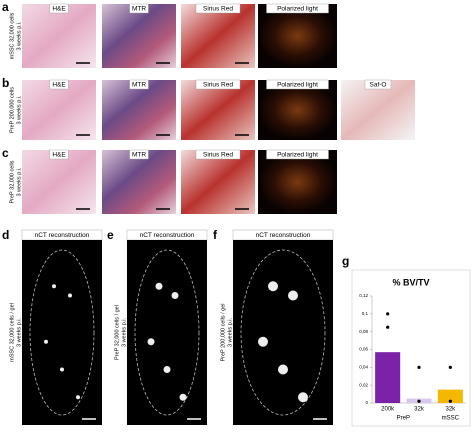 Image resolution: width=474 pixels, height=437 pixels. Describe the element at coordinates (5, 153) in the screenshot. I see `panel-letter: c` at that location.